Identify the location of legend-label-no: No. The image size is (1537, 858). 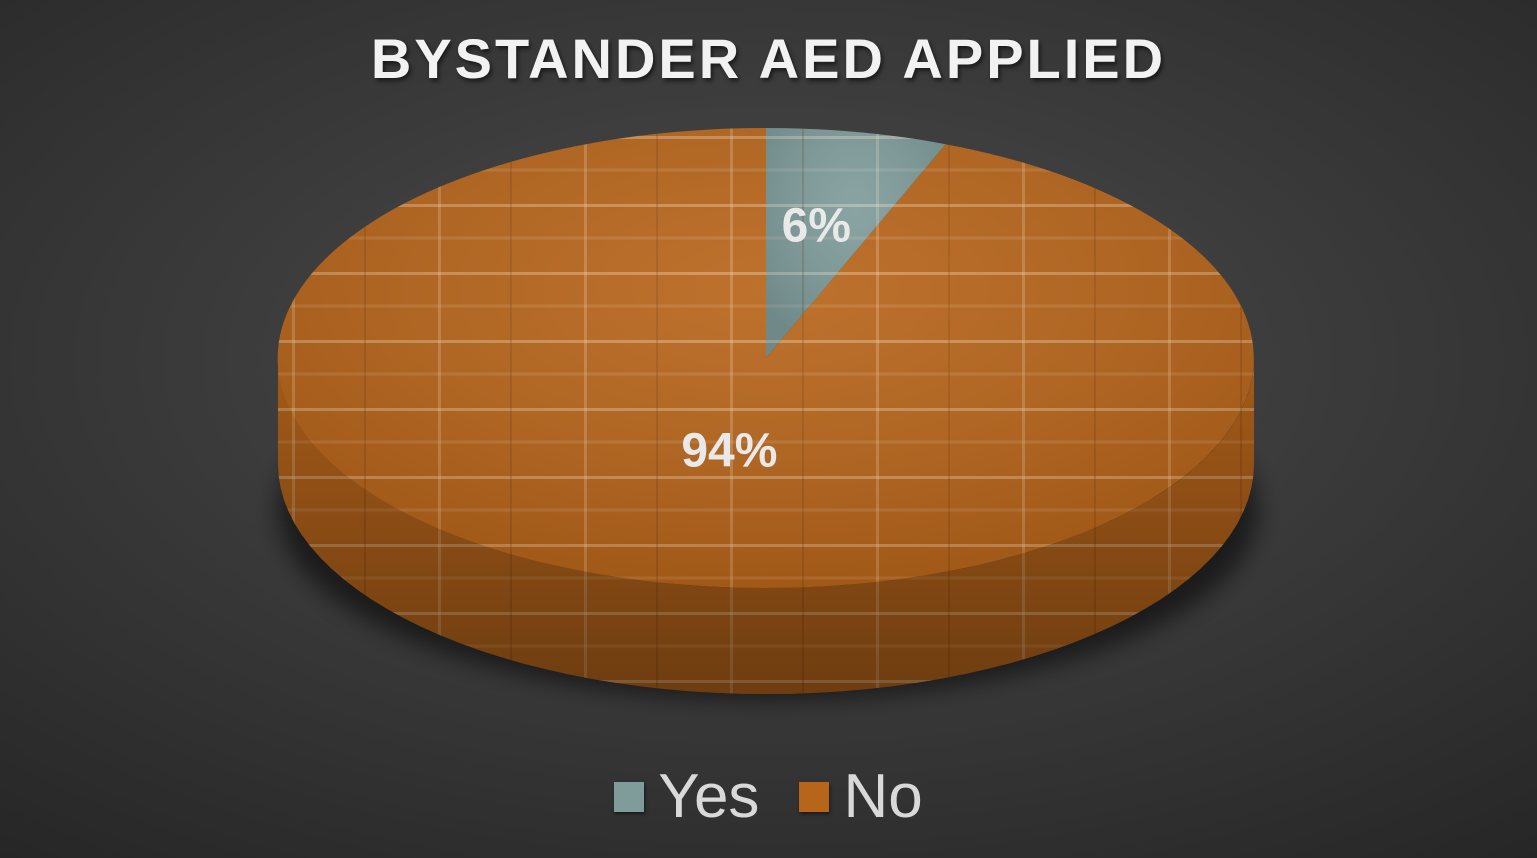
(883, 796).